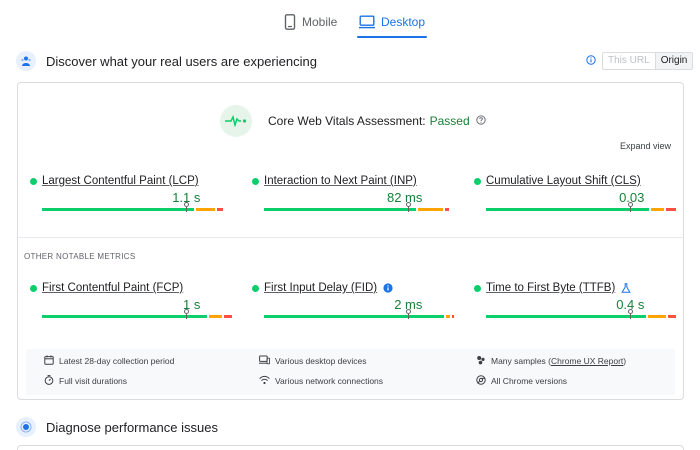 This screenshot has width=700, height=450. I want to click on metric-value: 2 ms, so click(408, 304).